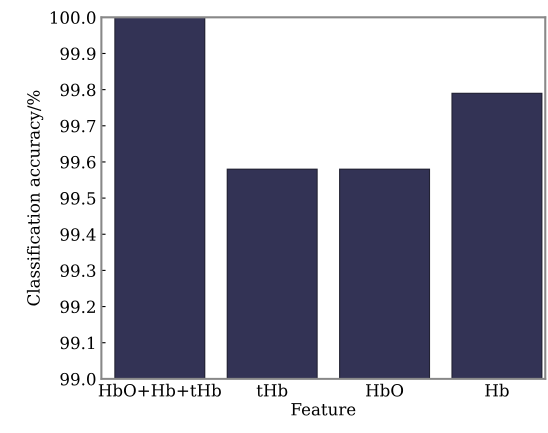  I want to click on y-axis-title: Classification accuracy/%, so click(35, 198).